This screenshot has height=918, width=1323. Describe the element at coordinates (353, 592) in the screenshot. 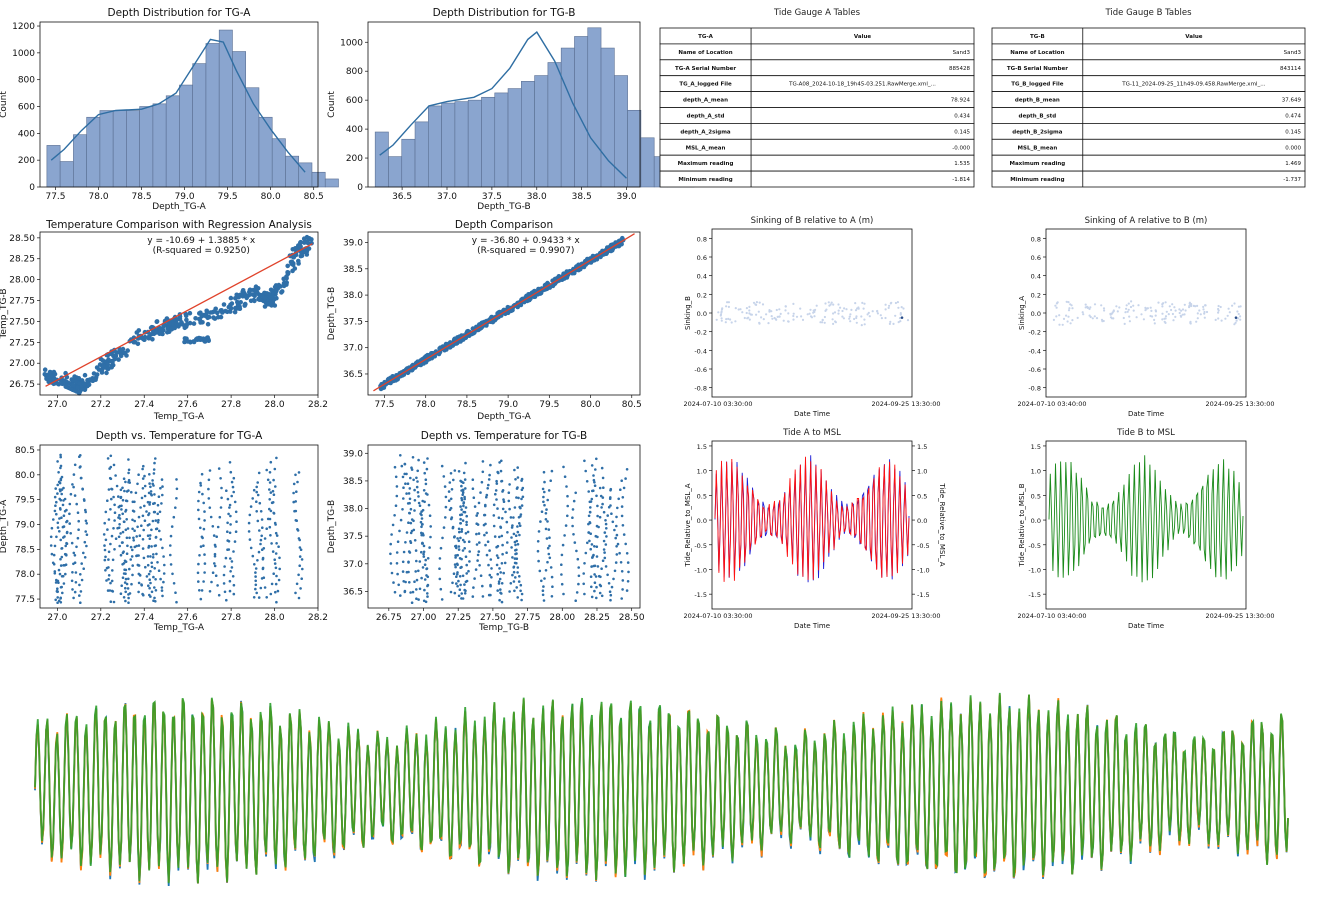

I see `y-tick-label: 36.5` at that location.